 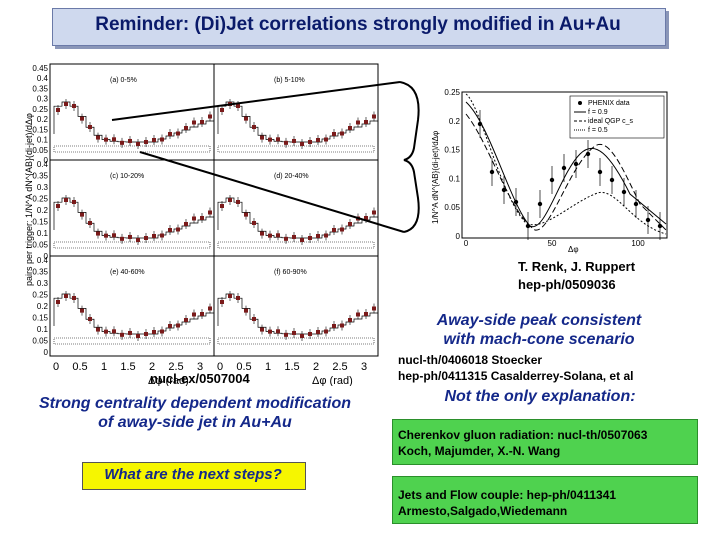 I want to click on strong-line-2: of away-side jet in Au+Au, so click(x=195, y=422).